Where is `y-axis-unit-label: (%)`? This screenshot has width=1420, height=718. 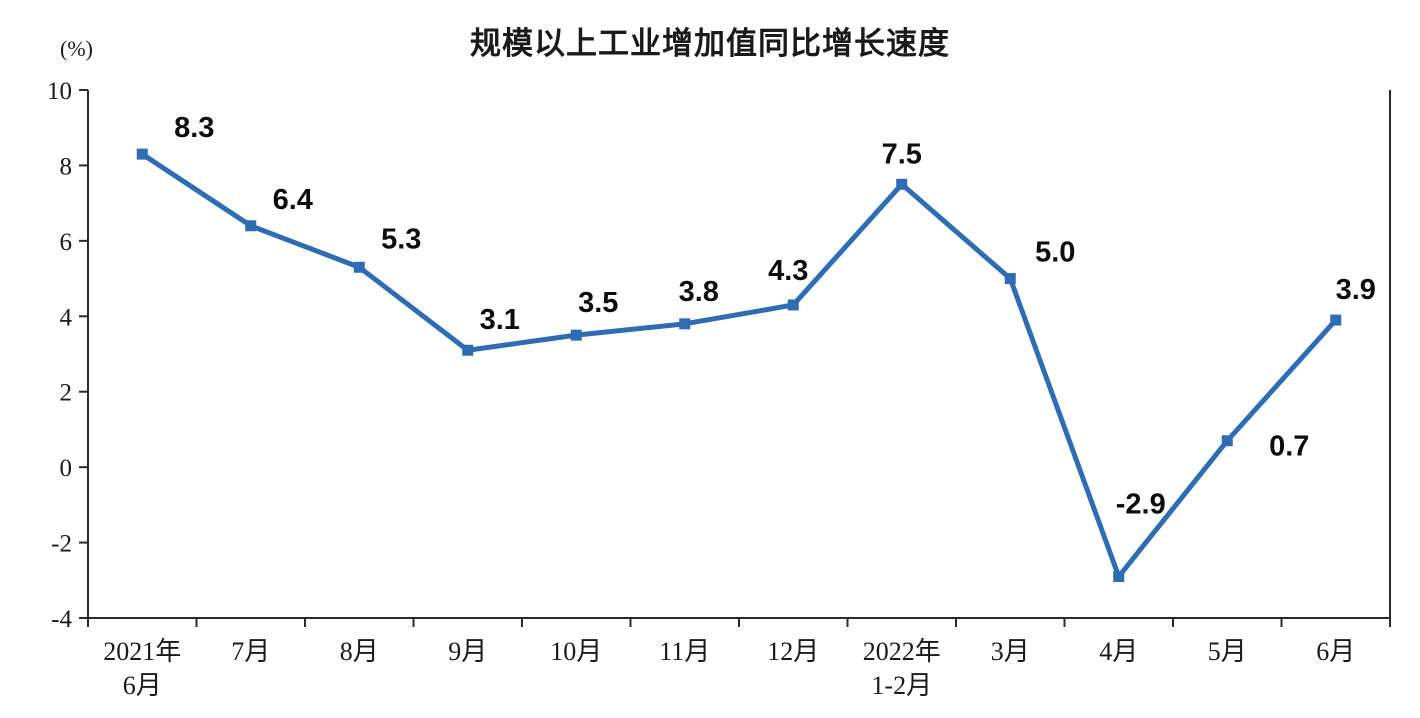 y-axis-unit-label: (%) is located at coordinates (76, 48).